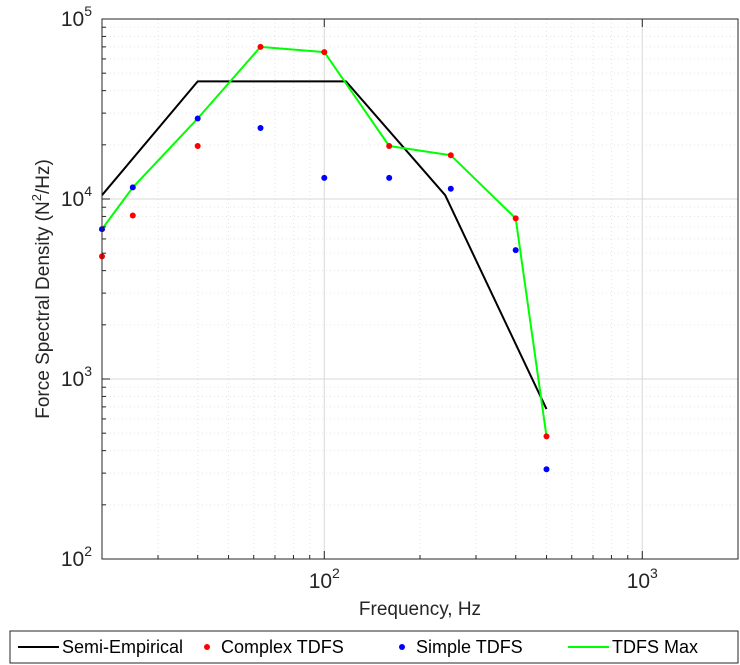 This screenshot has height=665, width=740. I want to click on y-axis-label: Force Spectral Density (N2/Hz), so click(41, 289).